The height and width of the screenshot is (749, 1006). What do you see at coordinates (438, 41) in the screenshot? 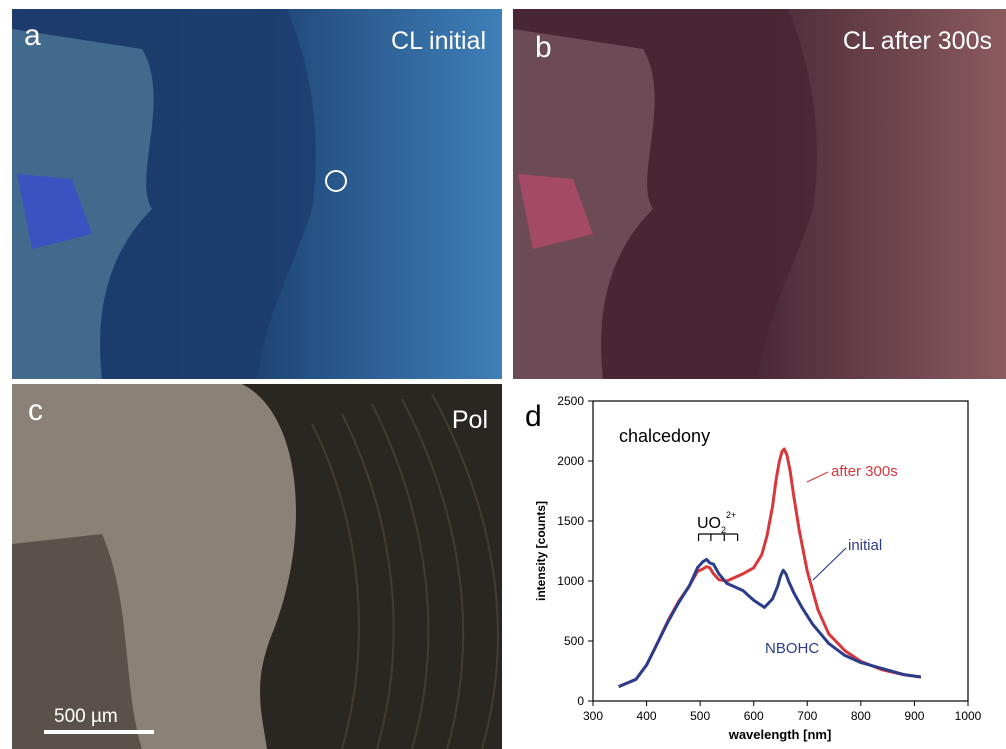
I see `panel-a-caption: CL initial` at bounding box center [438, 41].